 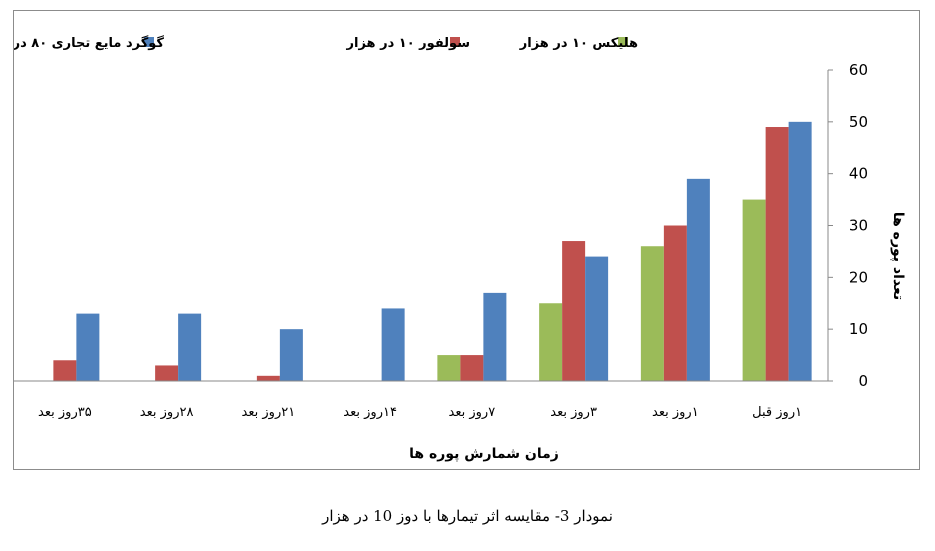 What do you see at coordinates (848, 225) in the screenshot?
I see `y-axis-ticks: 0 10 20 30 40 50 60` at bounding box center [848, 225].